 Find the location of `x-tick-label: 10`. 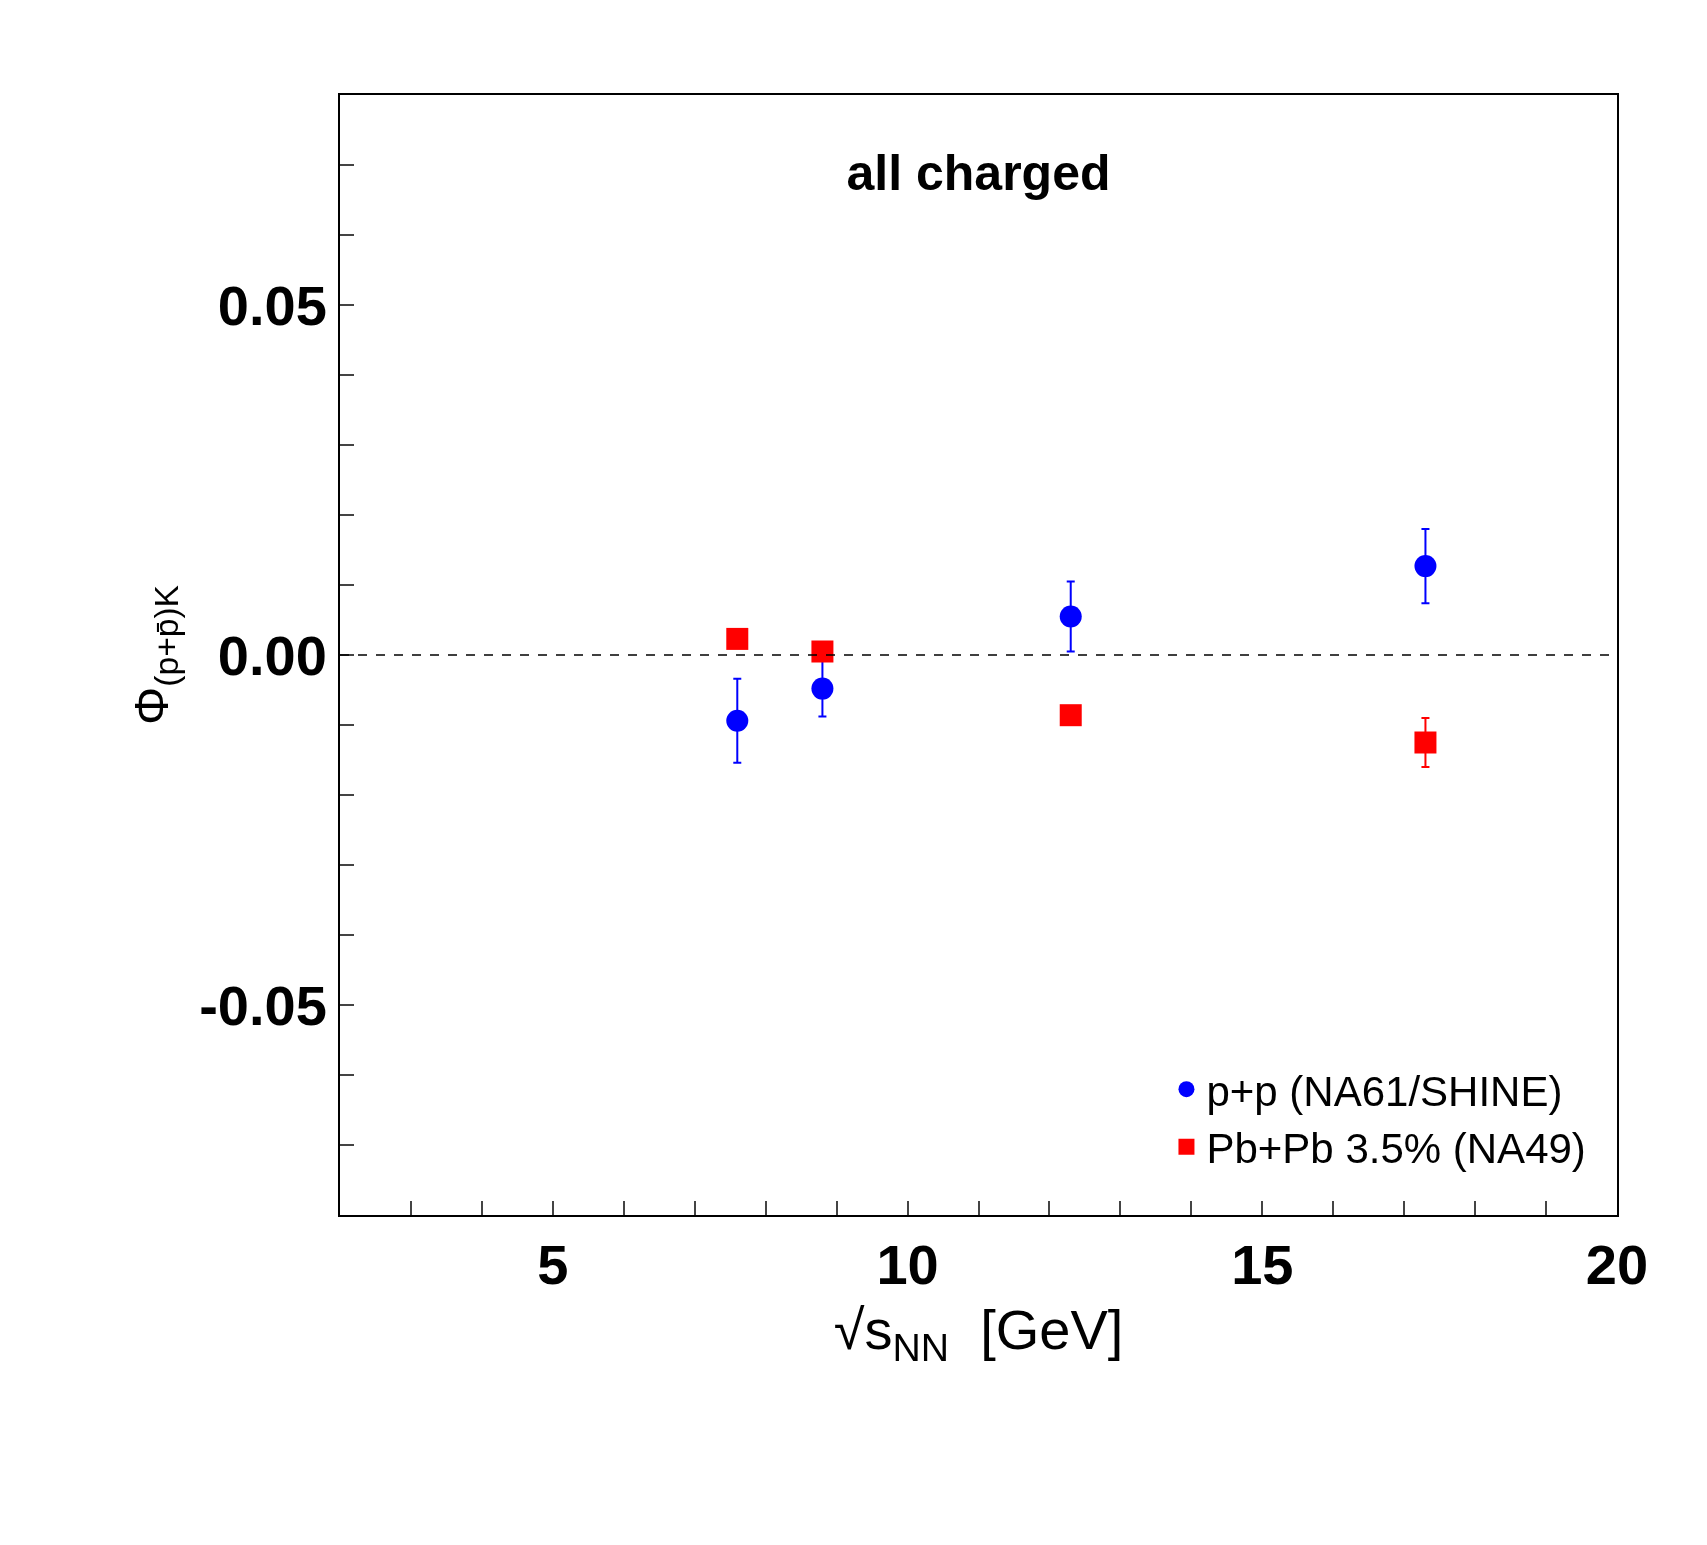

x-tick-label: 10 is located at coordinates (907, 1265).